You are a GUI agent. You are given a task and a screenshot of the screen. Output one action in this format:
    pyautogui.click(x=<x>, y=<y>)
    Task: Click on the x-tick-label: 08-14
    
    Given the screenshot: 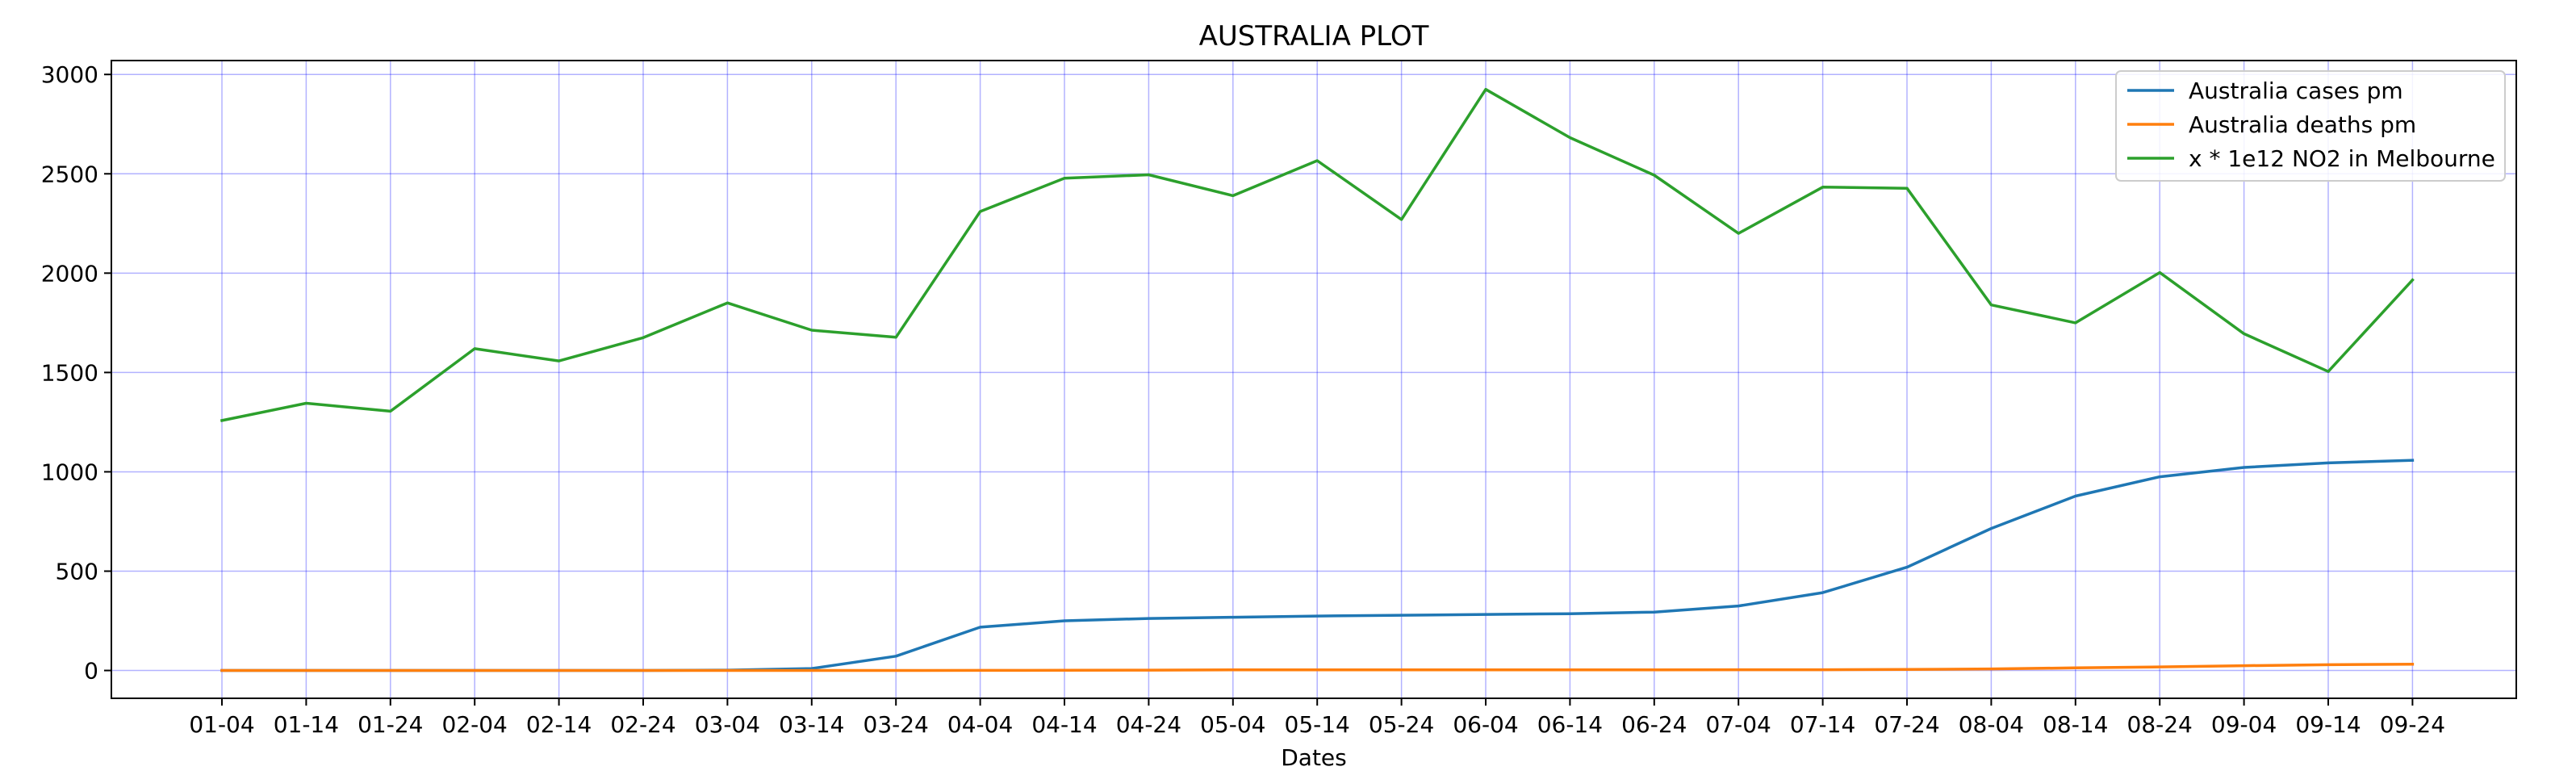 What is the action you would take?
    pyautogui.click(x=2075, y=724)
    